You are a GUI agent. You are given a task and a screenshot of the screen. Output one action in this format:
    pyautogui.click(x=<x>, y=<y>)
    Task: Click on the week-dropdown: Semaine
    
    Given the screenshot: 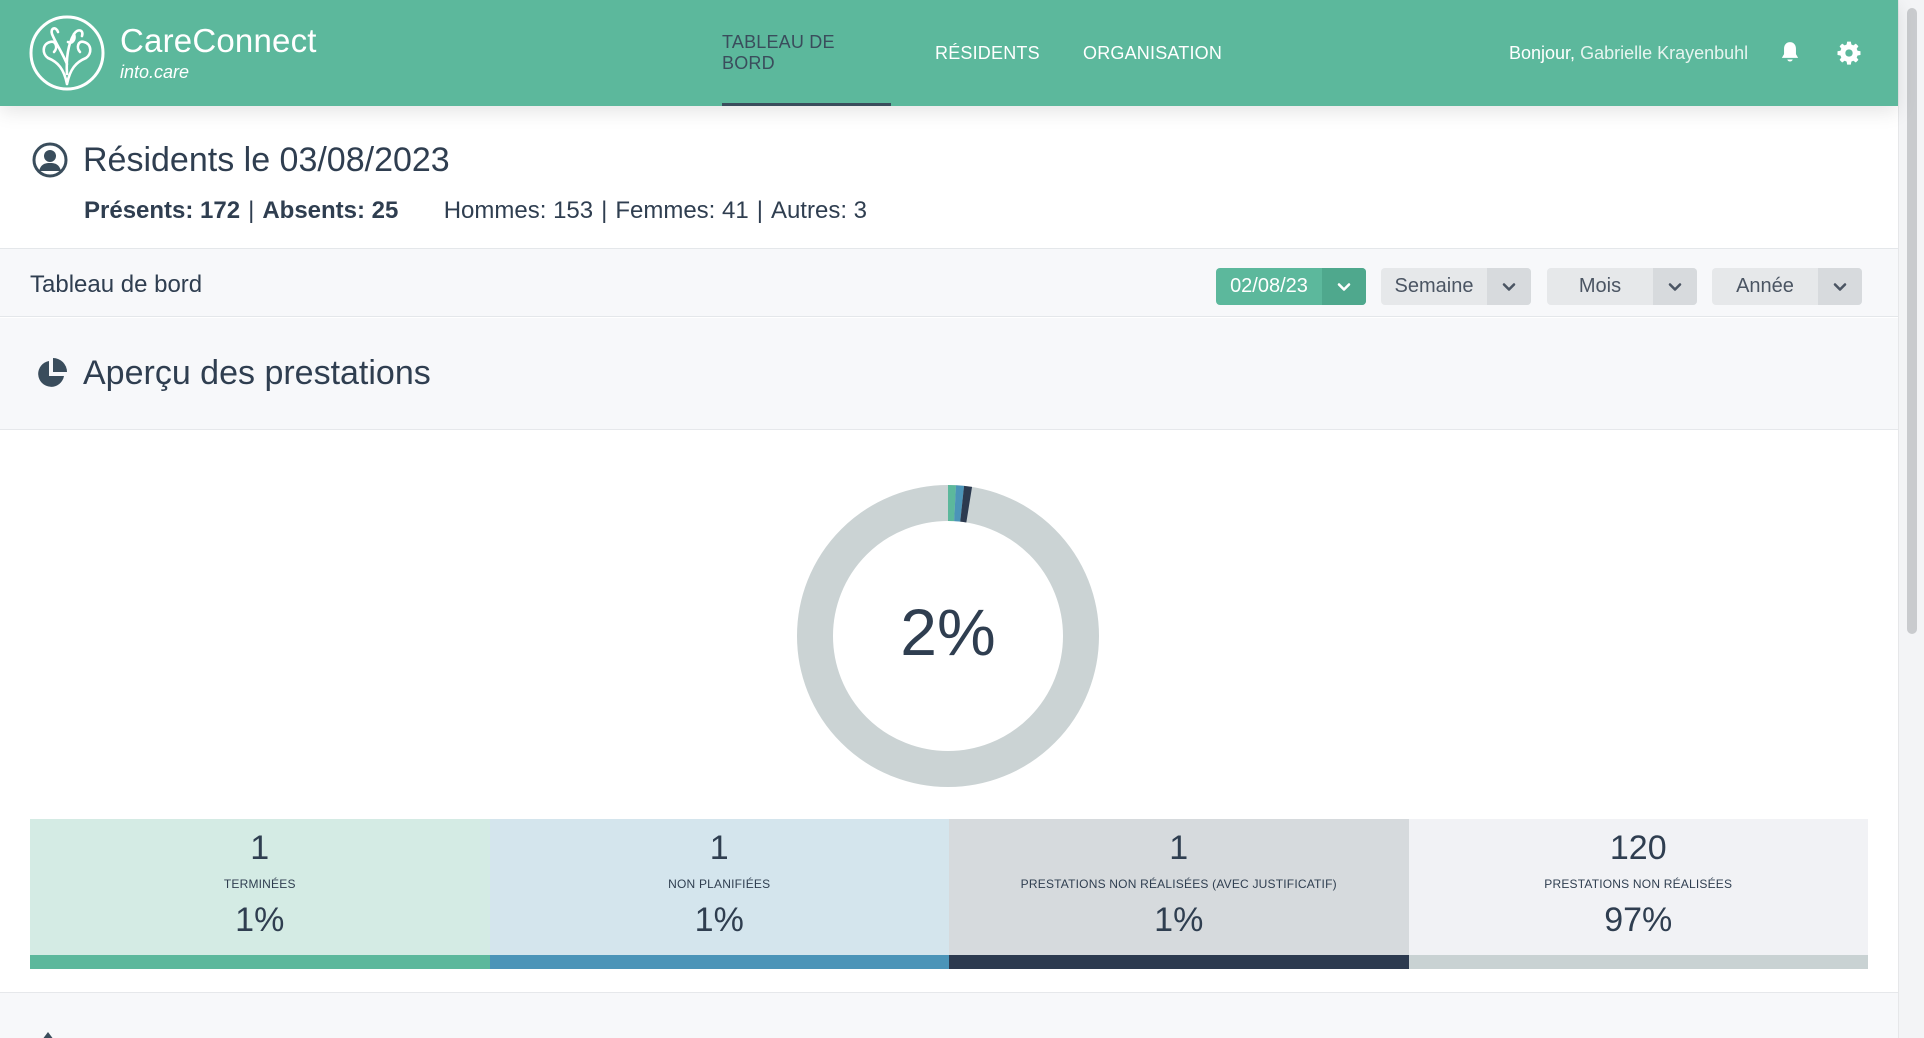 What is the action you would take?
    pyautogui.click(x=1456, y=286)
    